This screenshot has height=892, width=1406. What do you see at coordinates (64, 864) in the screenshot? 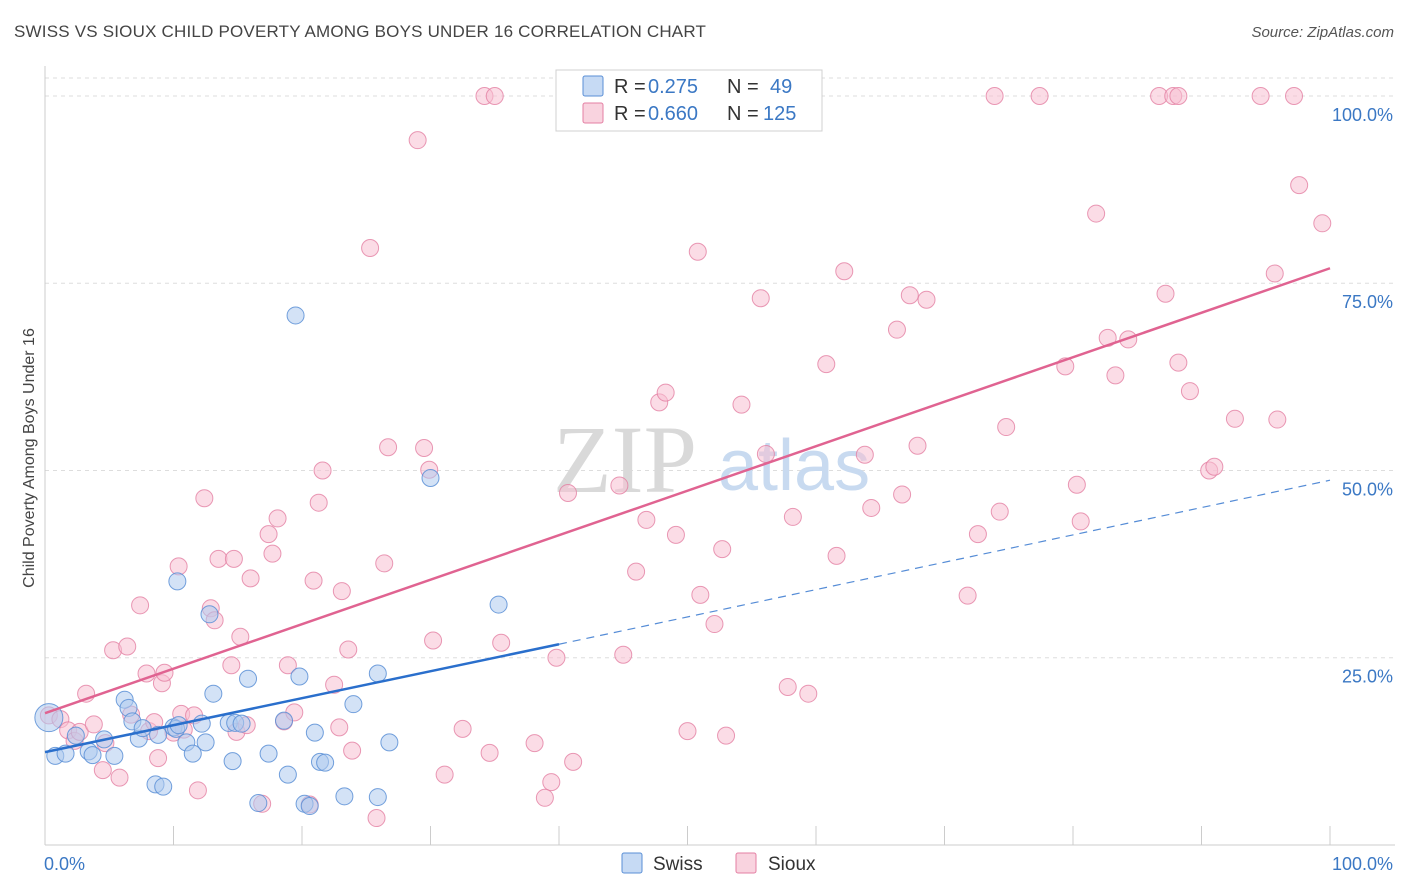
I see `x-tick-label-0: 0.0%` at bounding box center [64, 864].